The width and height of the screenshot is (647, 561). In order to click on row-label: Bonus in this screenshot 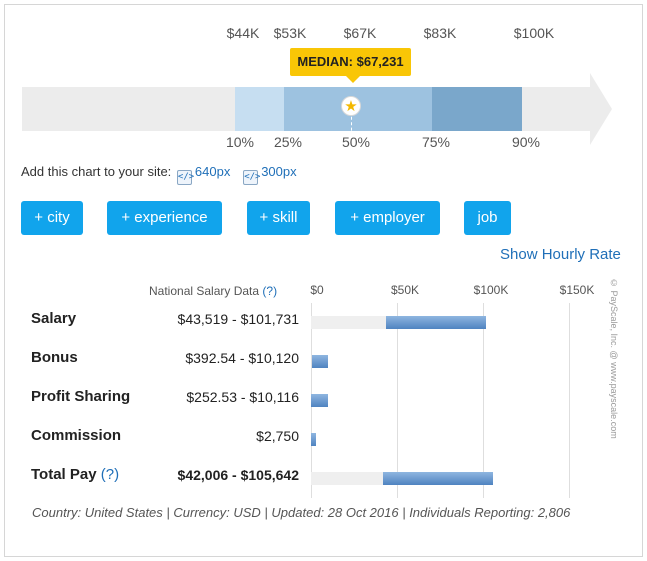, I will do `click(54, 357)`.